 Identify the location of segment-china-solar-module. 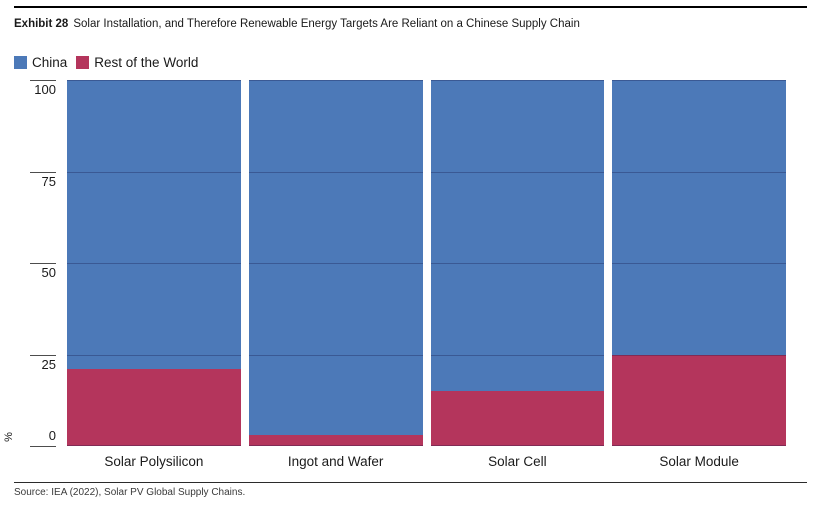
(699, 217).